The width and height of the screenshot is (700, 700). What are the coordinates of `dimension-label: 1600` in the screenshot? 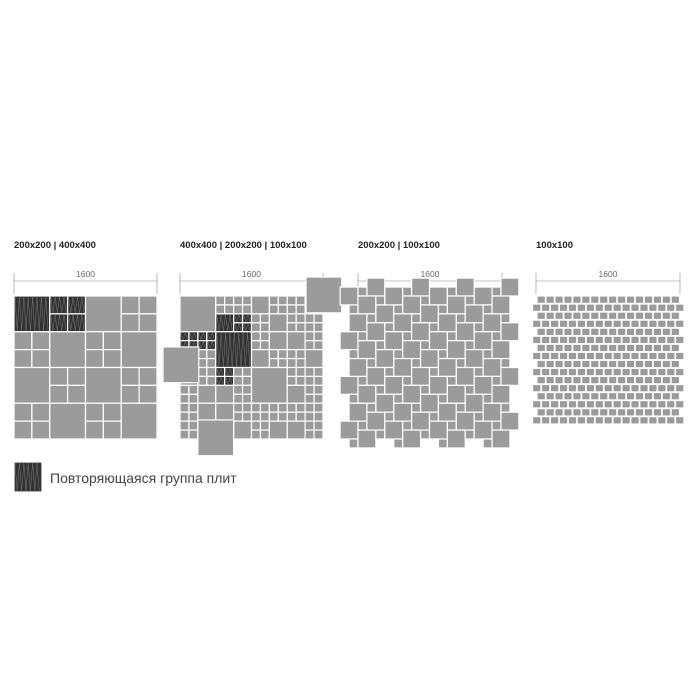 It's located at (430, 274).